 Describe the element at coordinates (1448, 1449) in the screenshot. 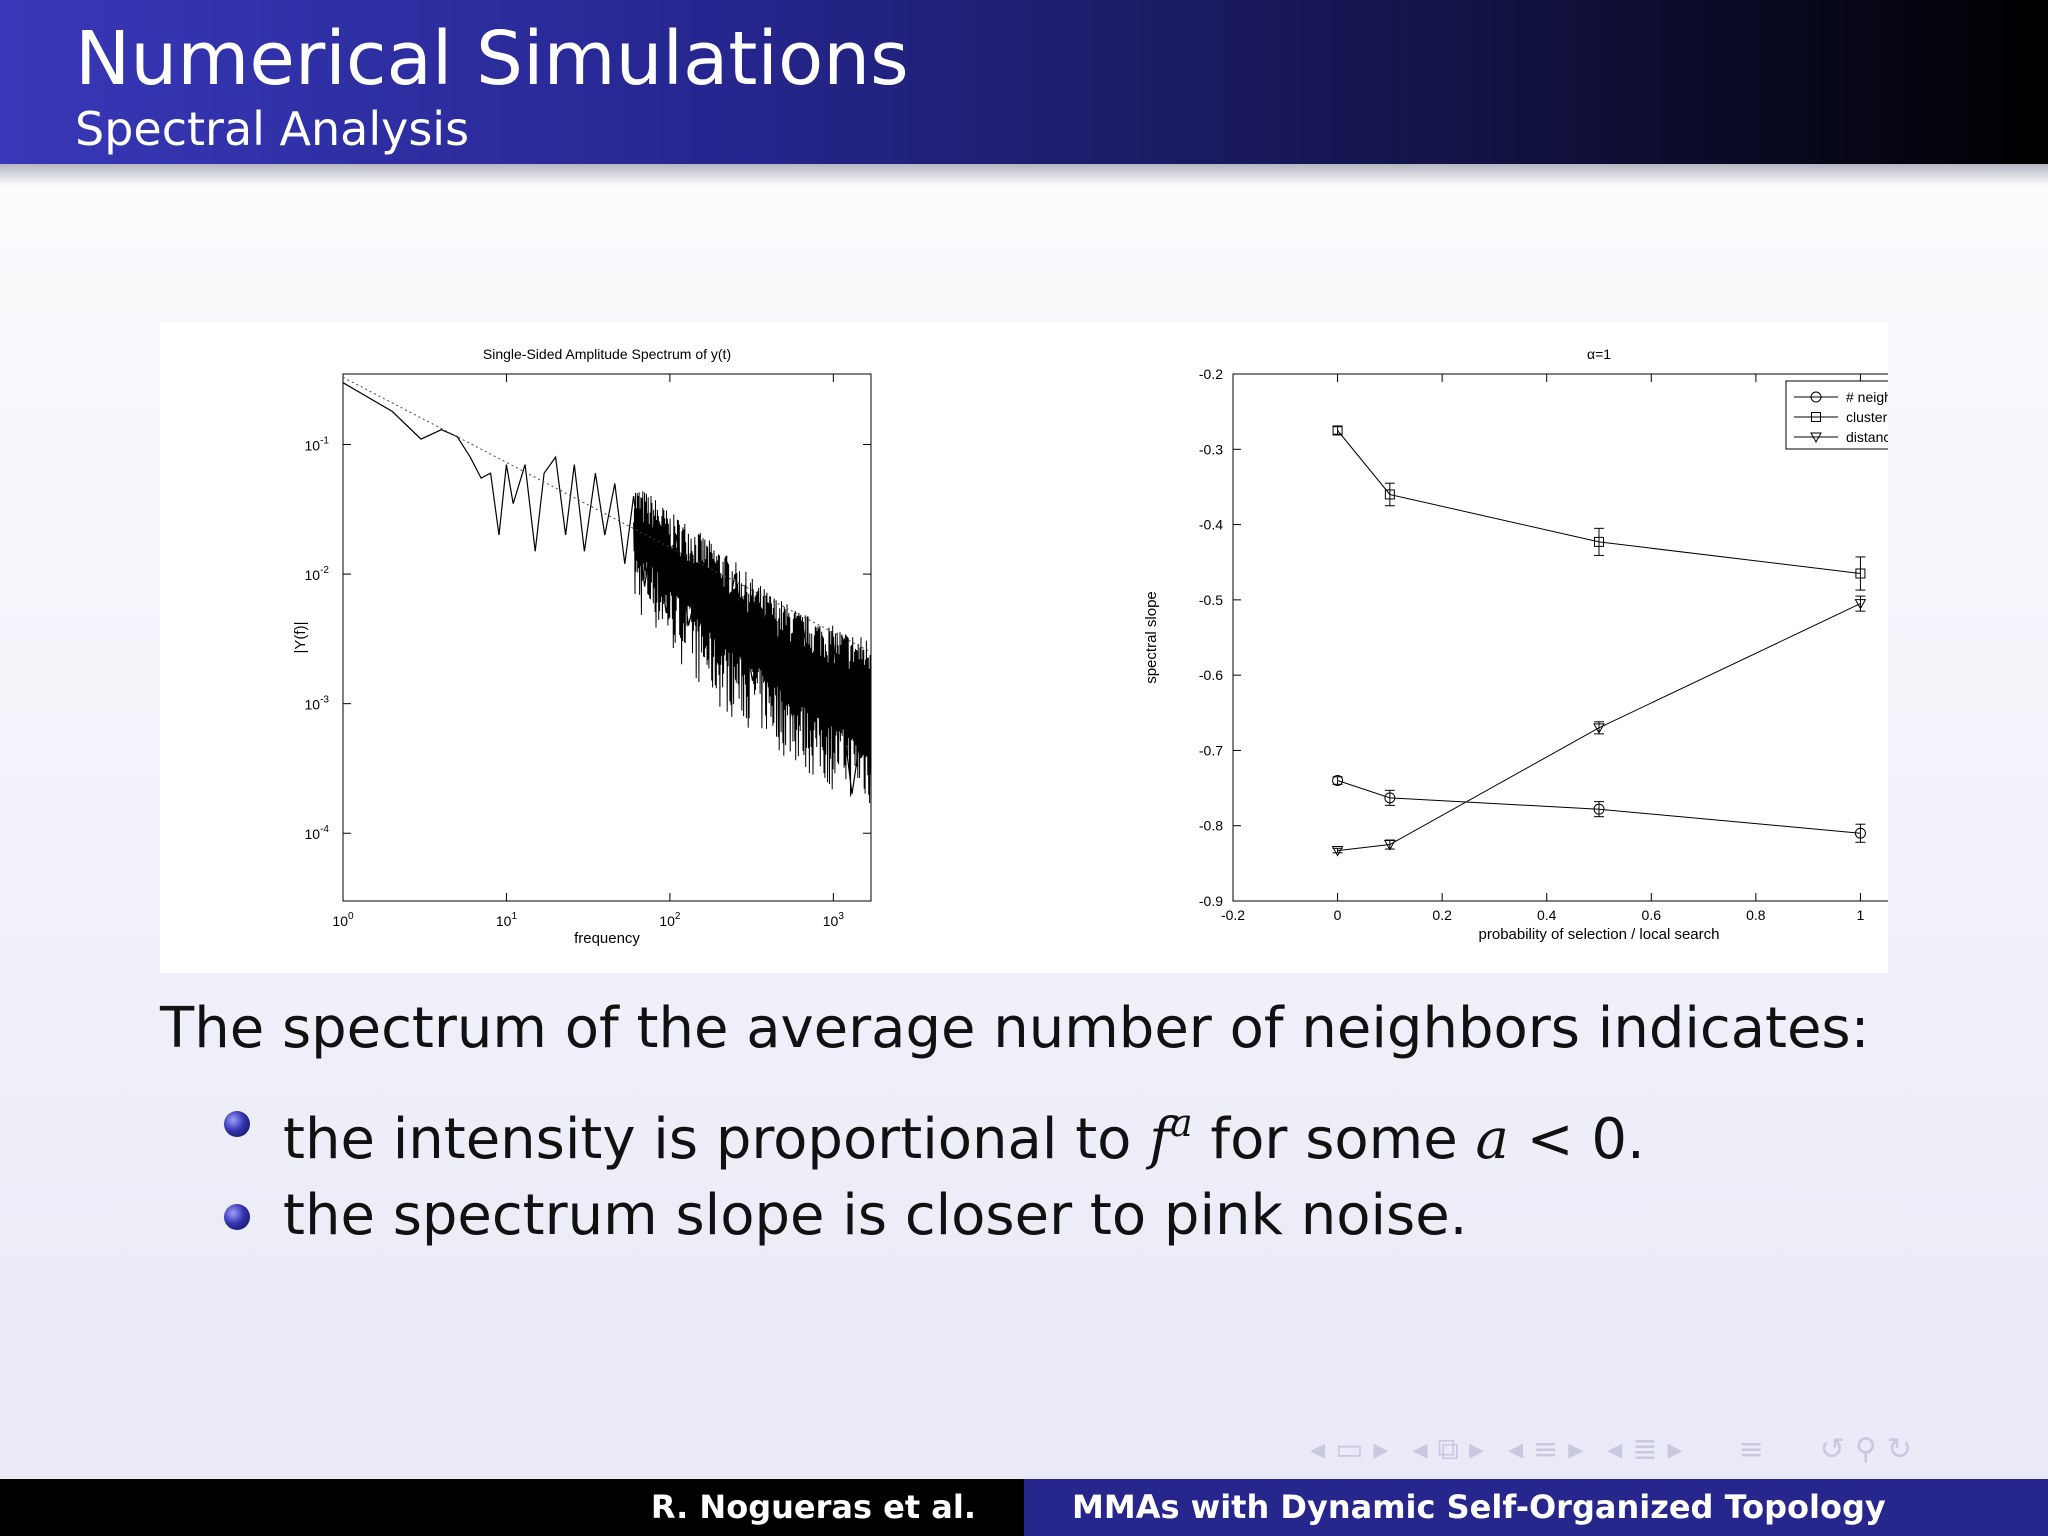

I see `subsection-icon: ⧉` at that location.